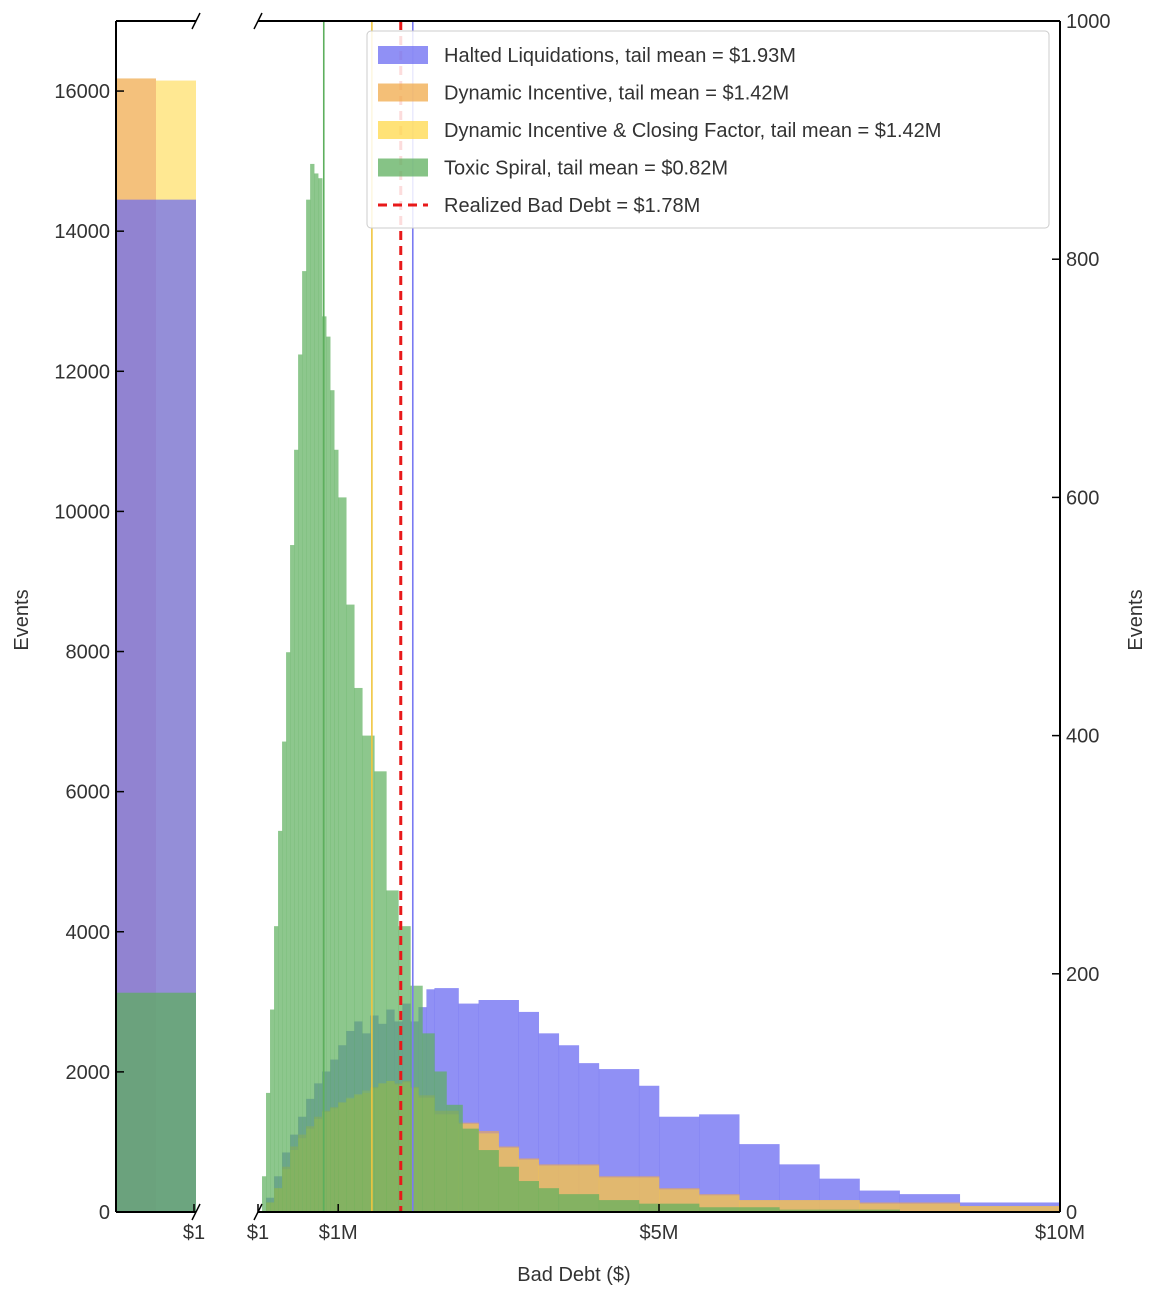  What do you see at coordinates (1060, 1233) in the screenshot?
I see `main-x-tick-label-3: $10M` at bounding box center [1060, 1233].